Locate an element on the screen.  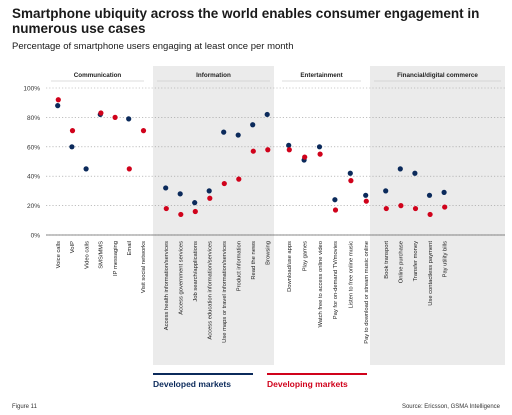
figure-number: Figure 11 is located at coordinates (24, 407).